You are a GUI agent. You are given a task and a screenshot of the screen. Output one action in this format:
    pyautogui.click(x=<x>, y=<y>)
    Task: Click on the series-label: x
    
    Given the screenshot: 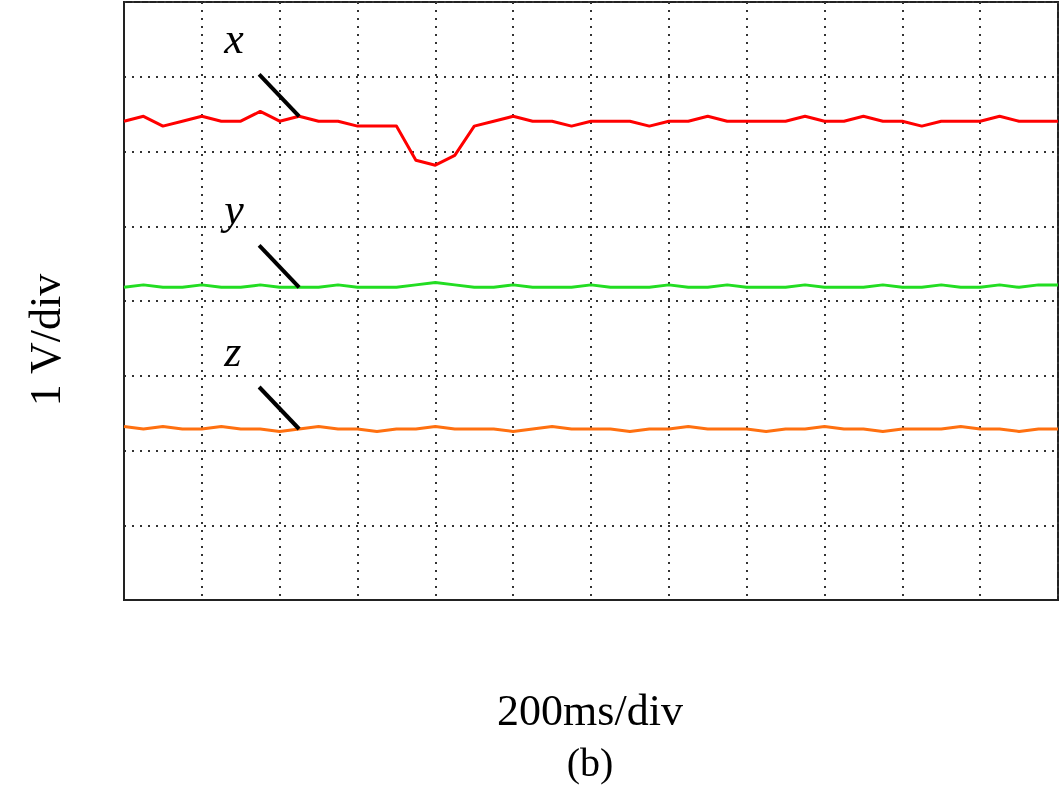 What is the action you would take?
    pyautogui.click(x=234, y=38)
    